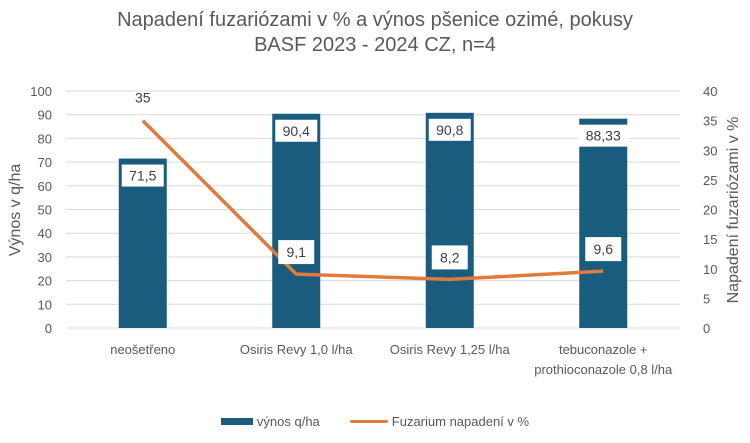 Image resolution: width=750 pixels, height=443 pixels. I want to click on x-category-label: neošetřeno, so click(142, 349).